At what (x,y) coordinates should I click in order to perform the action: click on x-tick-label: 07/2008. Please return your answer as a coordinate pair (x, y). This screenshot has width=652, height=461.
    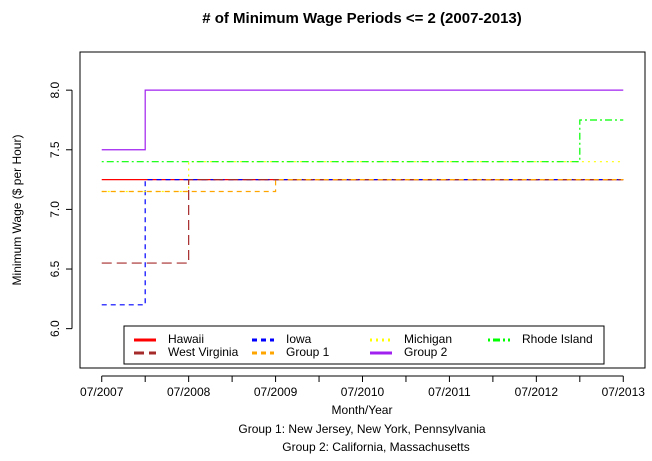
    Looking at the image, I should click on (189, 392).